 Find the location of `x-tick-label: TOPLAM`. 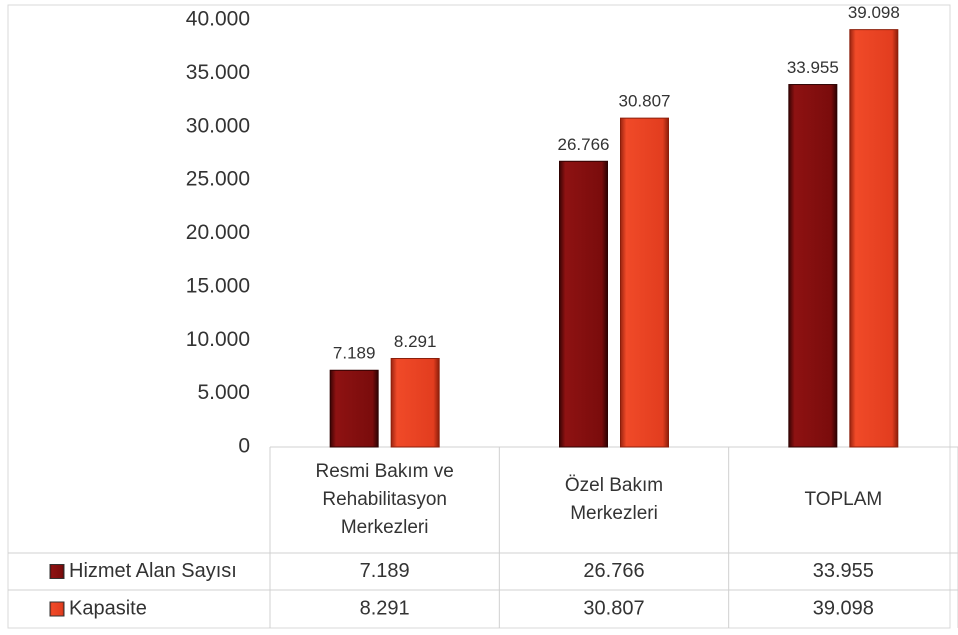

x-tick-label: TOPLAM is located at coordinates (843, 499).